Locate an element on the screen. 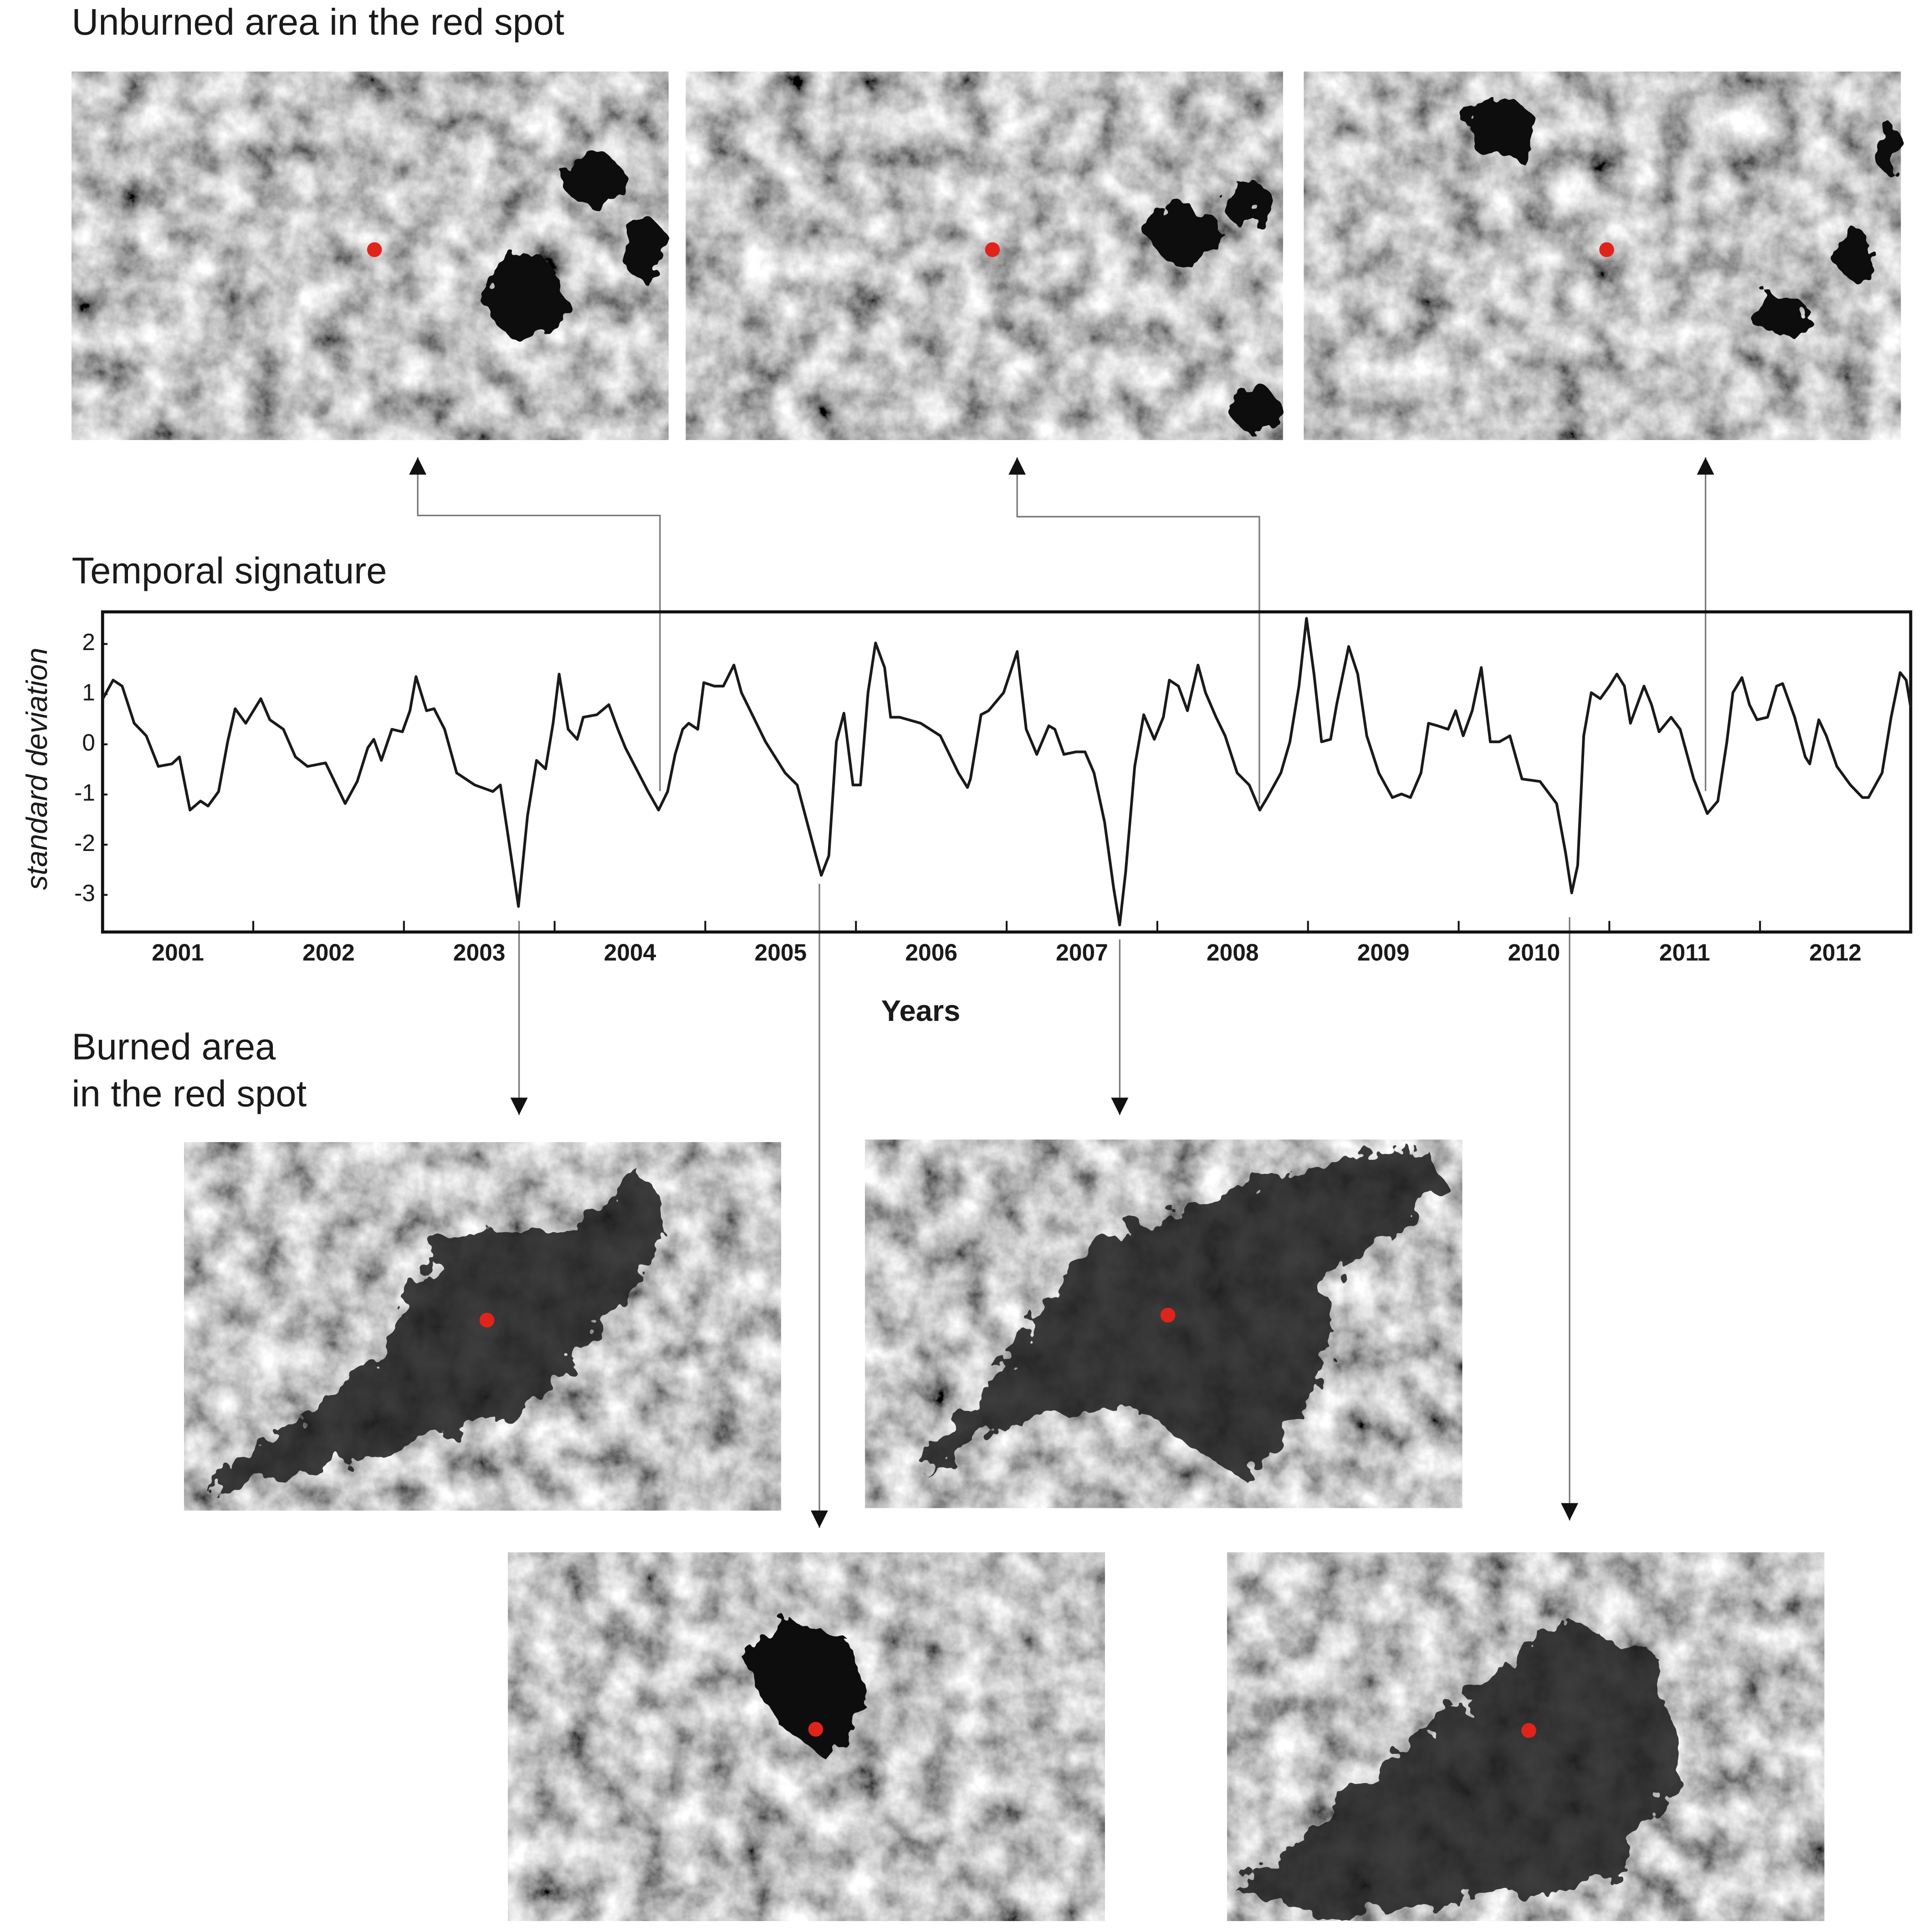  x-tick-label: 2003 is located at coordinates (480, 952).